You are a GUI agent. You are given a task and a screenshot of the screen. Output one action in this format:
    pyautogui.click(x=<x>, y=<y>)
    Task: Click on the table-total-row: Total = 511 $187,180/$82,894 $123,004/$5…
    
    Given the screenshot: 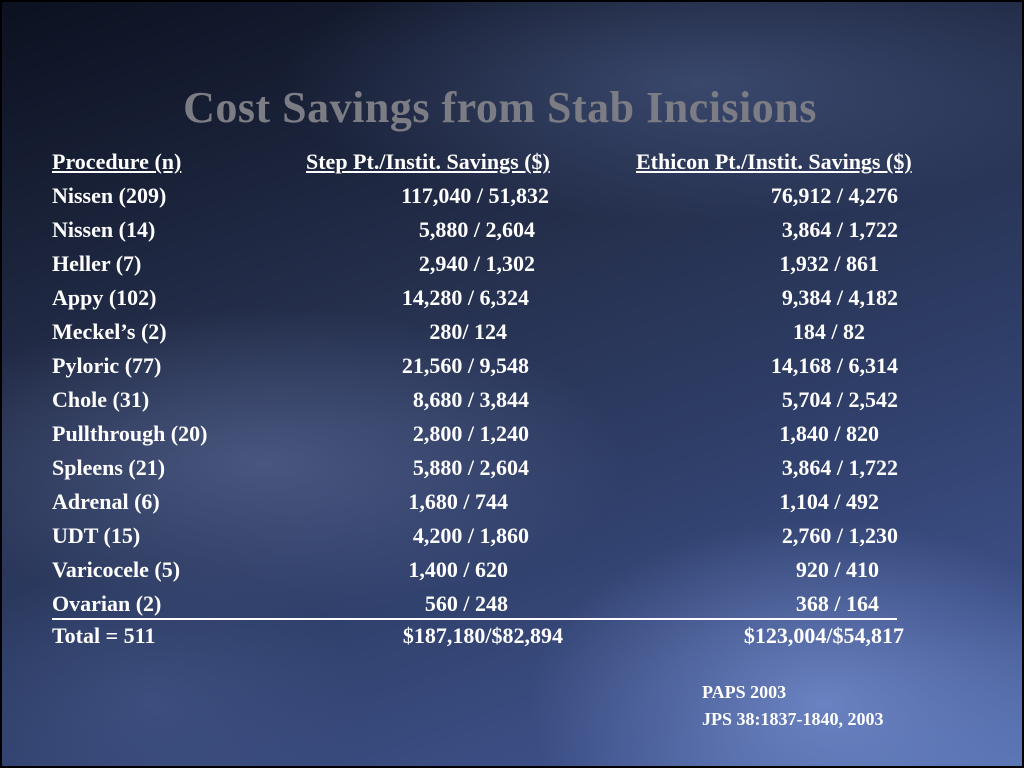 What is the action you would take?
    pyautogui.click(x=512, y=636)
    